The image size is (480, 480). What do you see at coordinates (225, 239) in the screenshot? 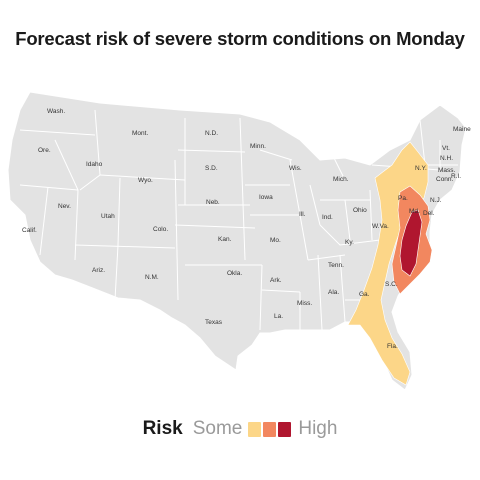
I see `state-label: Kan.` at bounding box center [225, 239].